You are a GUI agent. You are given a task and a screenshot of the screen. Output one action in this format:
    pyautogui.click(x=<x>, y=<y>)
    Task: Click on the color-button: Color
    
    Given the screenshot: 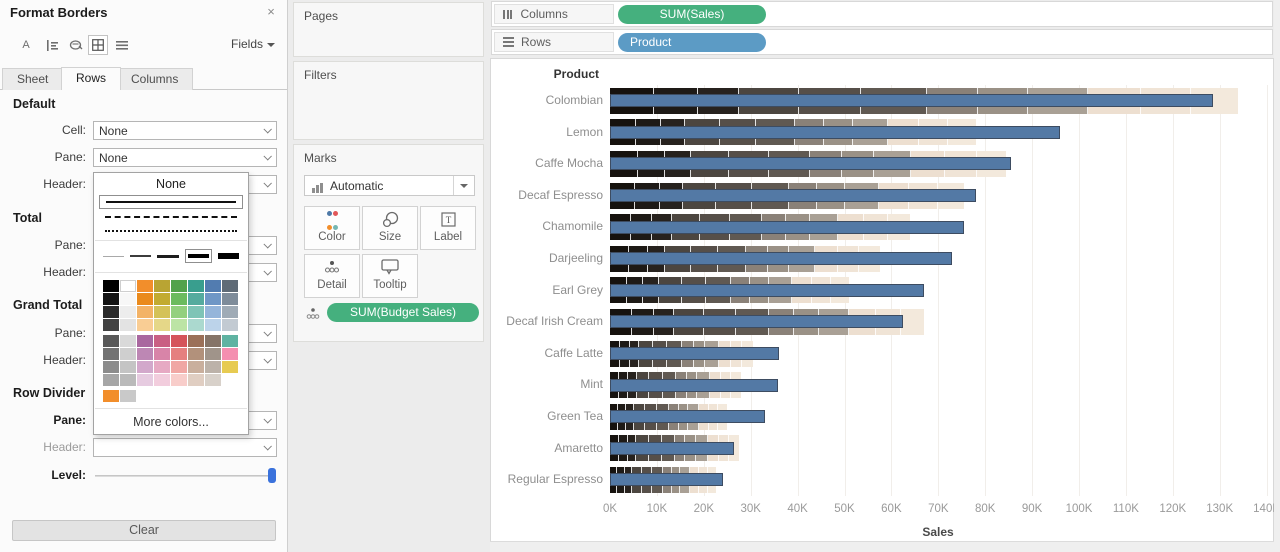 What is the action you would take?
    pyautogui.click(x=332, y=228)
    